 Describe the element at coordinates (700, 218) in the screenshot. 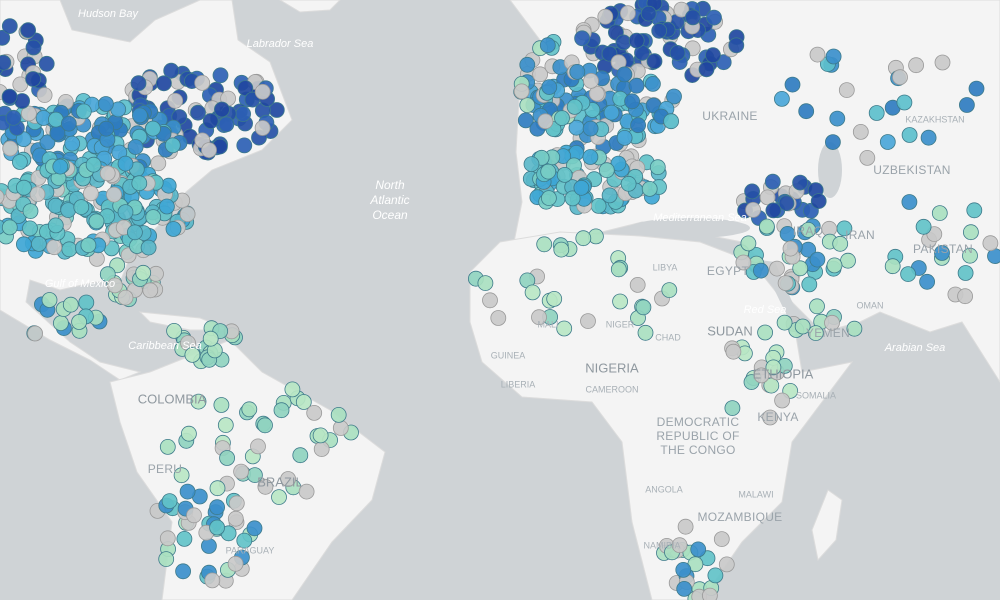

I see `sea-label: Mediterranean Sea` at that location.